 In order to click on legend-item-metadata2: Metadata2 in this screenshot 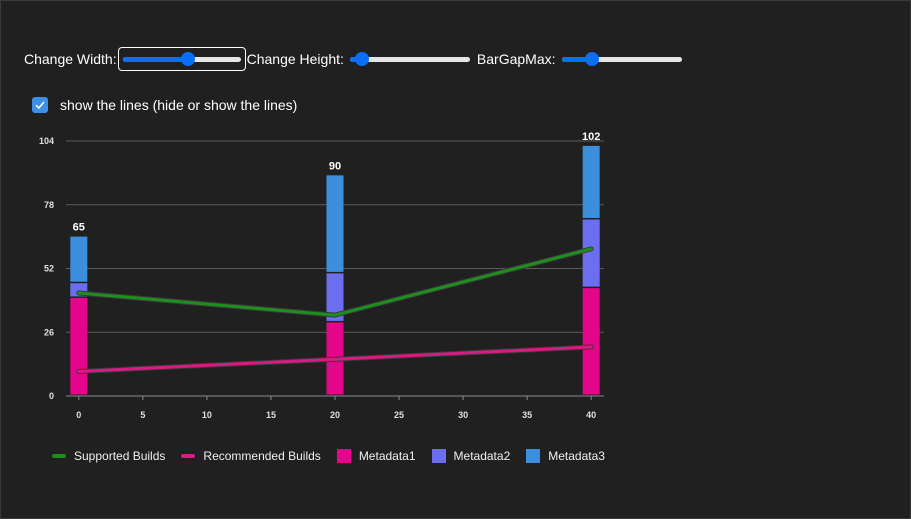, I will do `click(471, 456)`.